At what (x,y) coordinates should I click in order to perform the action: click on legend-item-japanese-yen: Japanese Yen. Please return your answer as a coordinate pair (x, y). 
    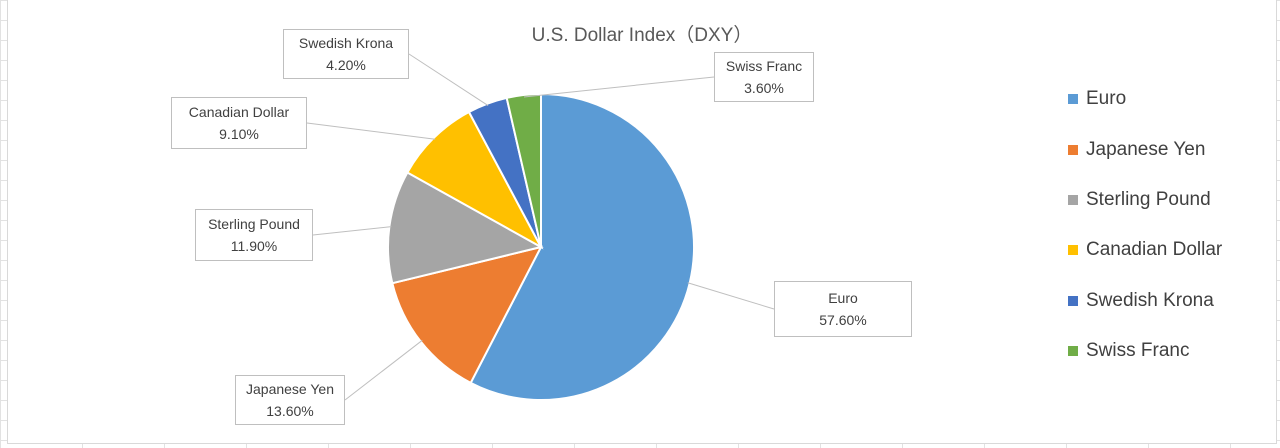
    Looking at the image, I should click on (1145, 149).